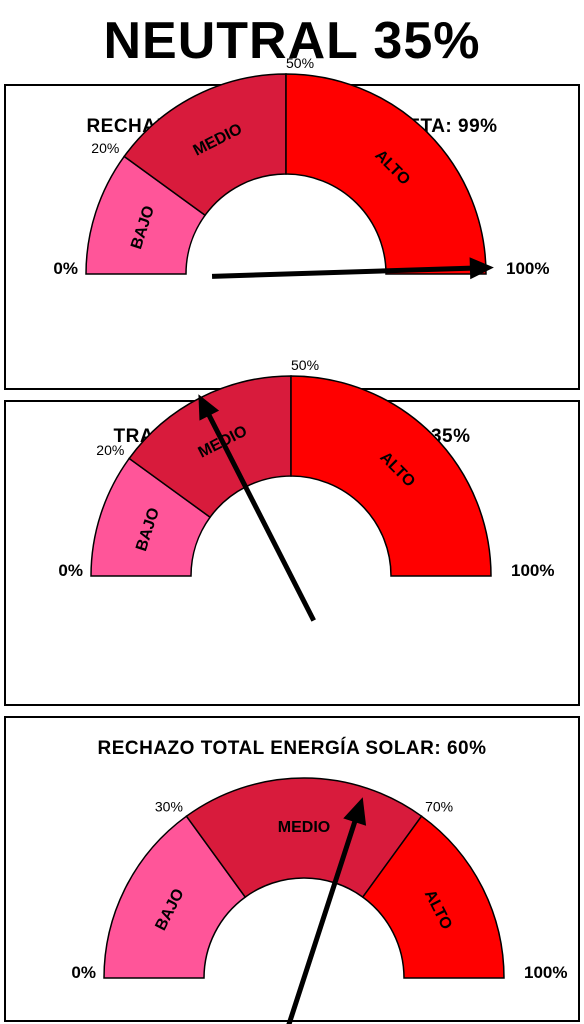 The width and height of the screenshot is (584, 1024). I want to click on gauge-threshold-label: 30%, so click(169, 806).